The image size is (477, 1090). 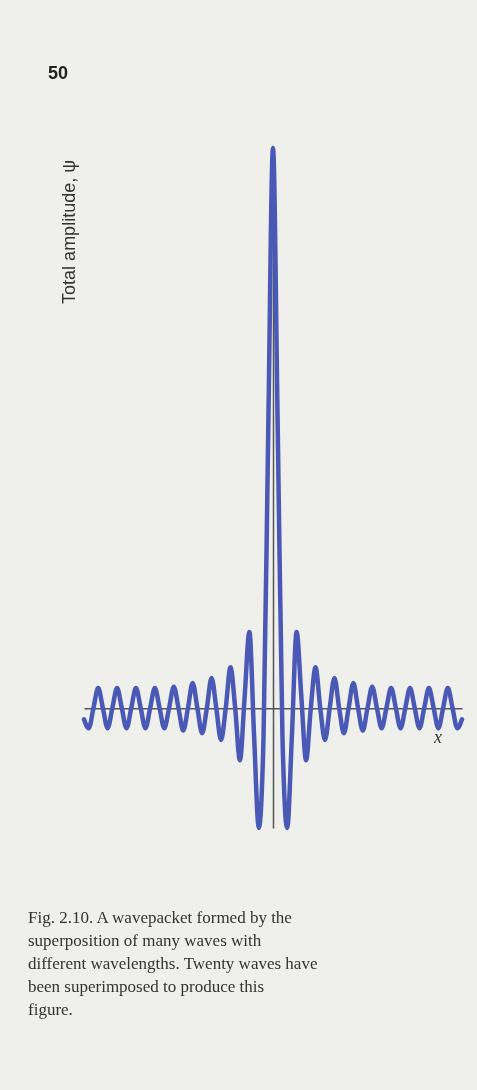 I want to click on caption: Fig. 2.10. A wavepacket formed by the superposition of many waves with different wavelengths. Twenty waves have been superimposed to produce this figure., so click(x=173, y=964).